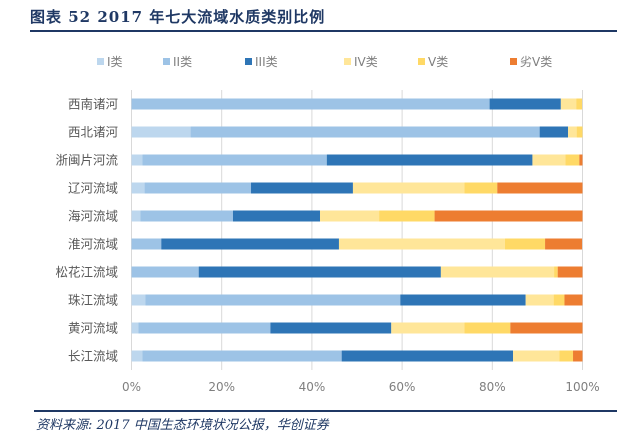 The width and height of the screenshot is (617, 436). Describe the element at coordinates (402, 387) in the screenshot. I see `x-tick-label: 60%` at that location.